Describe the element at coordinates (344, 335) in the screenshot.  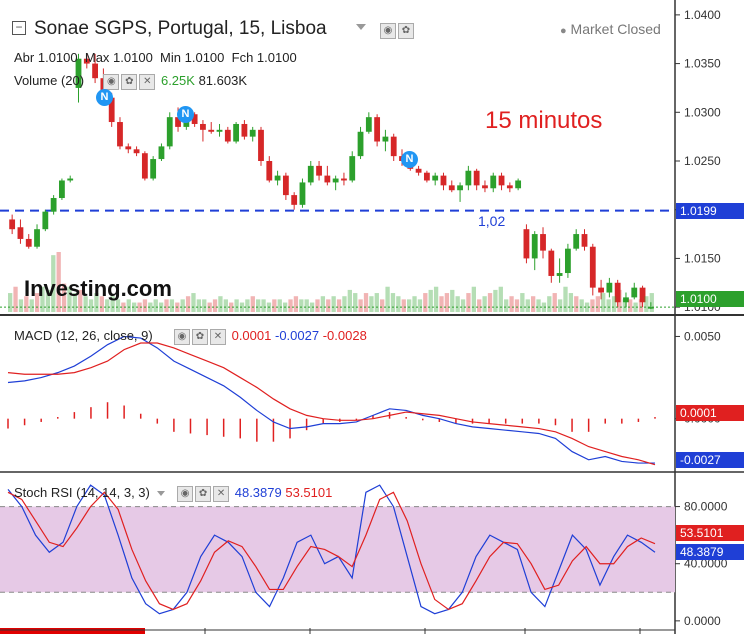
I see `macd-signal-value: -0.0028` at that location.